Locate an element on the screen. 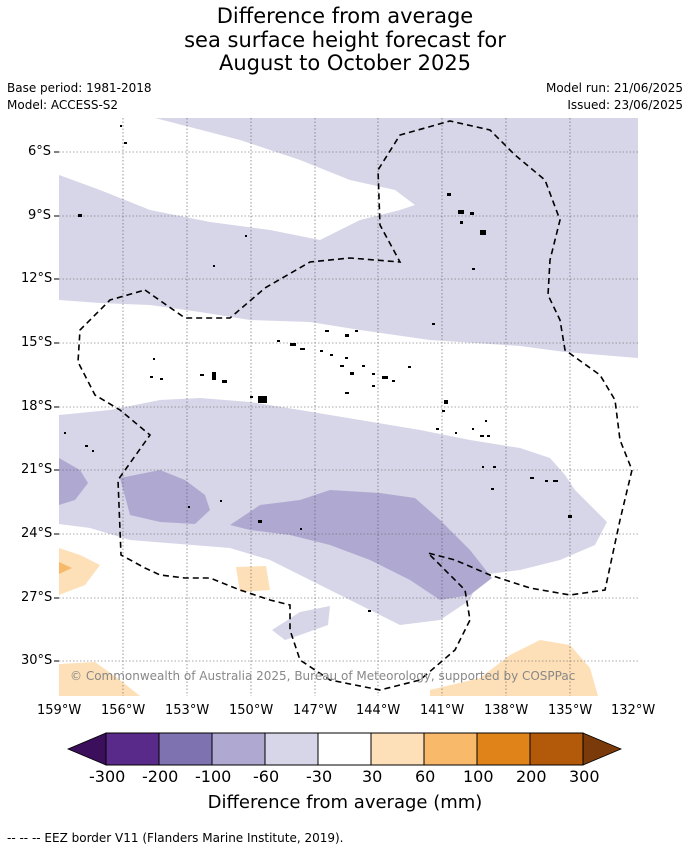 This screenshot has width=690, height=850. pos-30-region-southeast is located at coordinates (514, 668).